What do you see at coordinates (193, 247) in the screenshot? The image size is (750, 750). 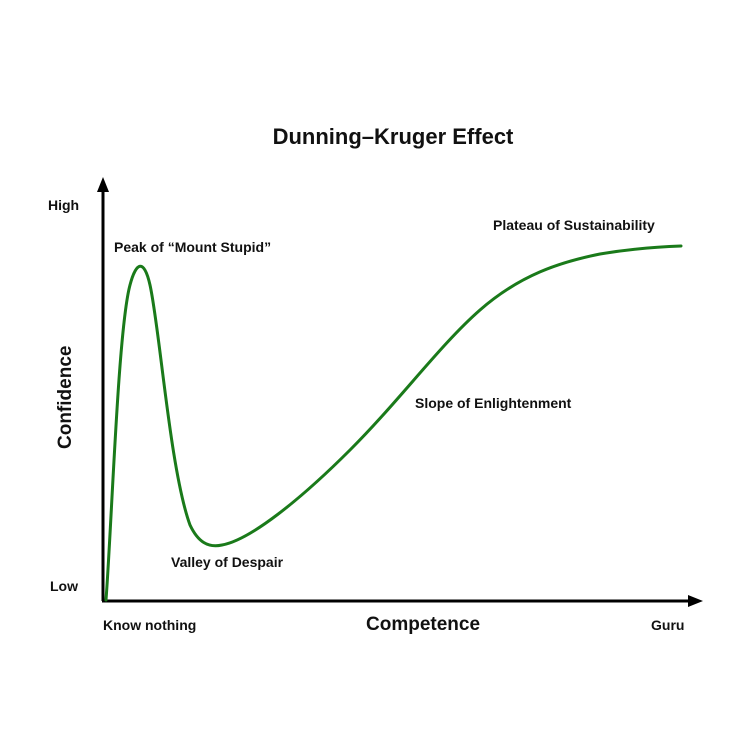 I see `annotation-peak: Peak of “Mount Stupid”` at bounding box center [193, 247].